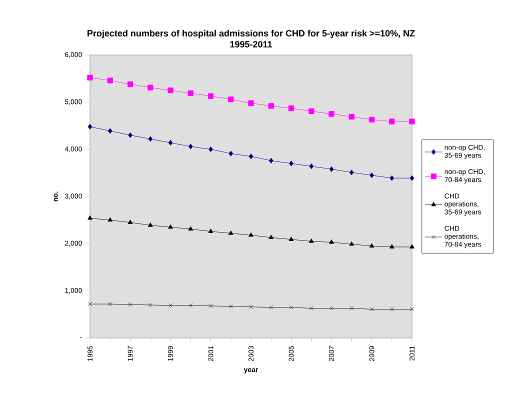  I want to click on chart-title: Projected numbers of hospital admissions for CHD for 5-year risk >=10%, NZ 1995-2011, so click(251, 39).